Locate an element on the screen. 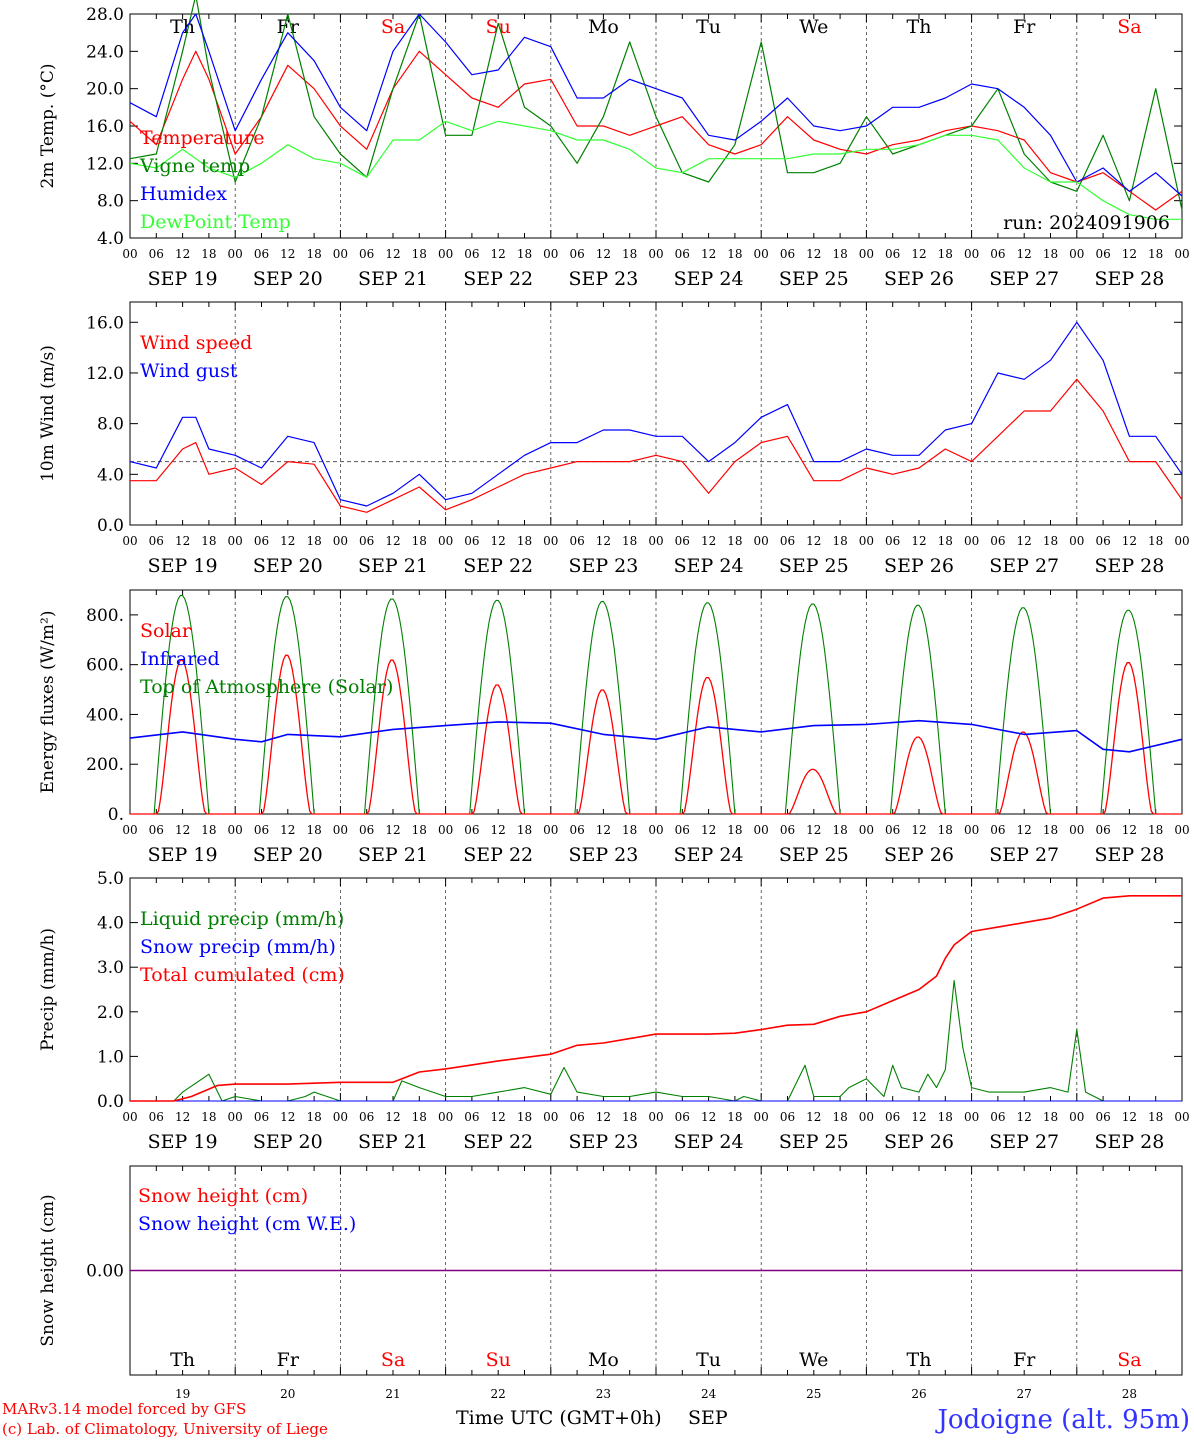 This screenshot has width=1194, height=1445. snow-day-number: 23 is located at coordinates (603, 1394).